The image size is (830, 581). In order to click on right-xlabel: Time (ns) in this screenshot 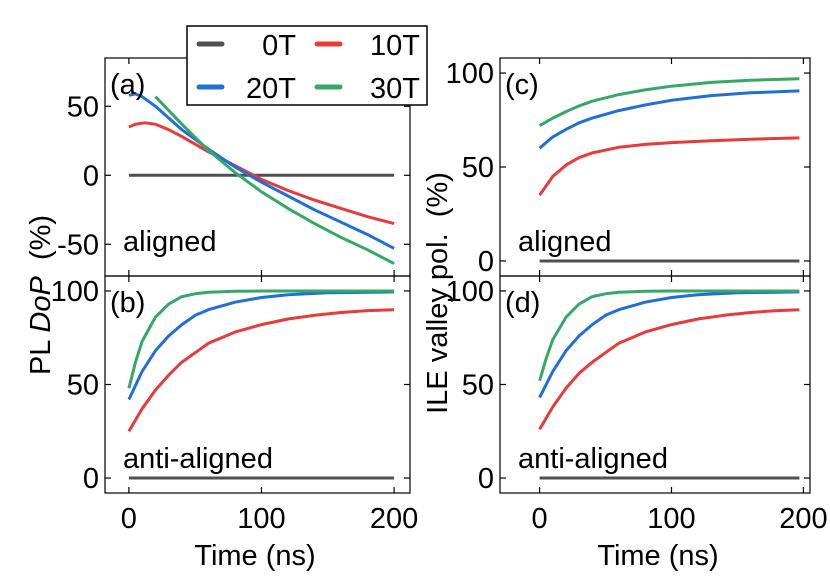, I will do `click(657, 556)`.